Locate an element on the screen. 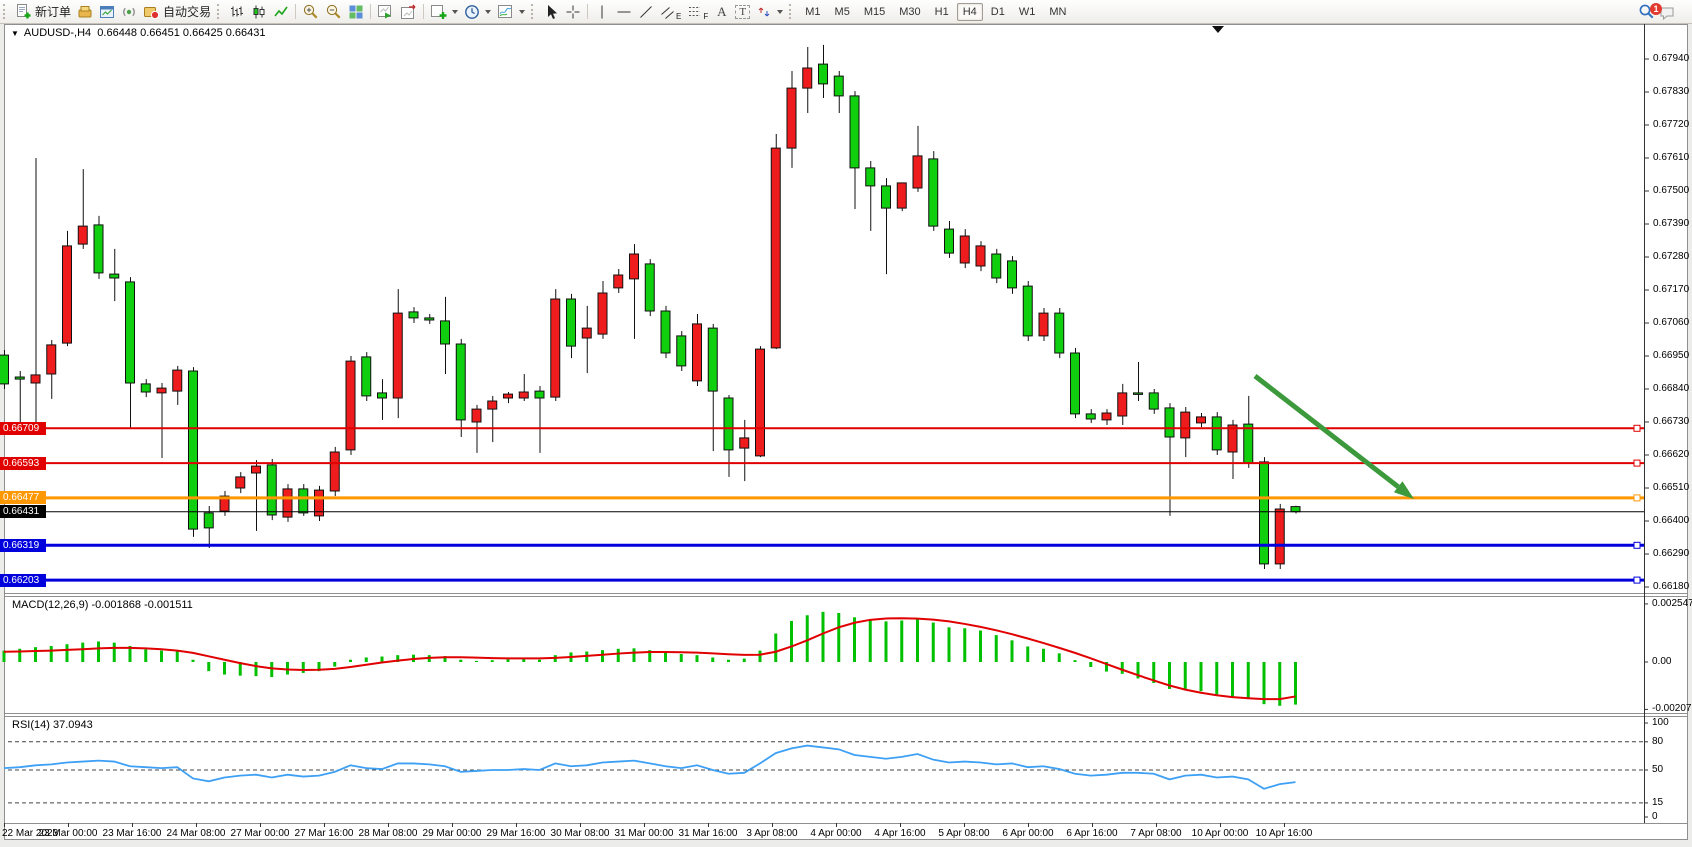 This screenshot has height=847, width=1692. auto-scroll-button is located at coordinates (385, 12).